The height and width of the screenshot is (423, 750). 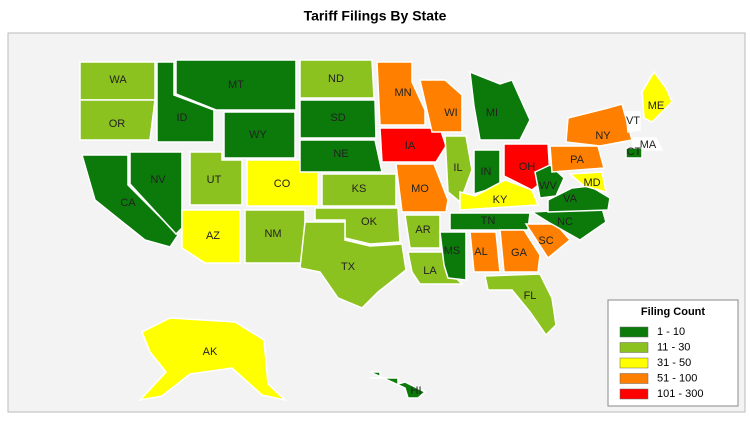 I want to click on state-label: NC, so click(x=565, y=222).